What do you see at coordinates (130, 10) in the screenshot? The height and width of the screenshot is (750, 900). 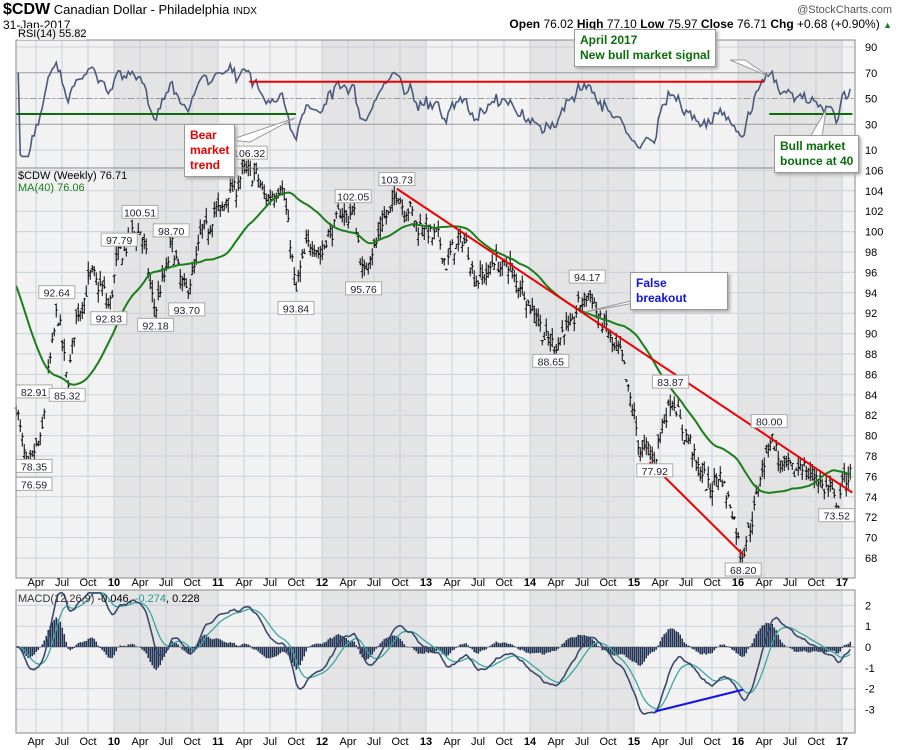 I see `chart-title: $CDW Canadian Dollar - Philadelphia INDX` at bounding box center [130, 10].